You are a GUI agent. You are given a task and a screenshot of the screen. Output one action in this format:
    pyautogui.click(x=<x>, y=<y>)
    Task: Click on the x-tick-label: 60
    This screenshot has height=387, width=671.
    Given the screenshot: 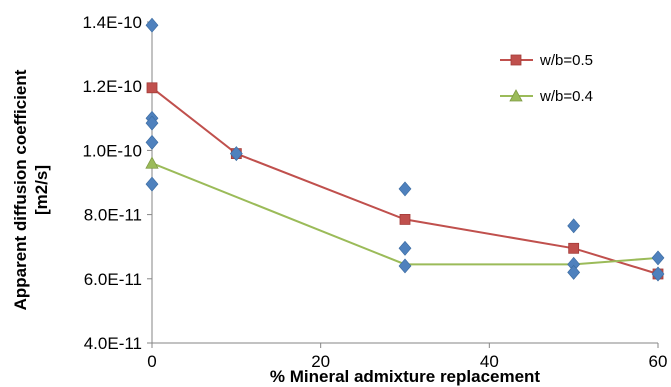 What is the action you would take?
    pyautogui.click(x=658, y=361)
    